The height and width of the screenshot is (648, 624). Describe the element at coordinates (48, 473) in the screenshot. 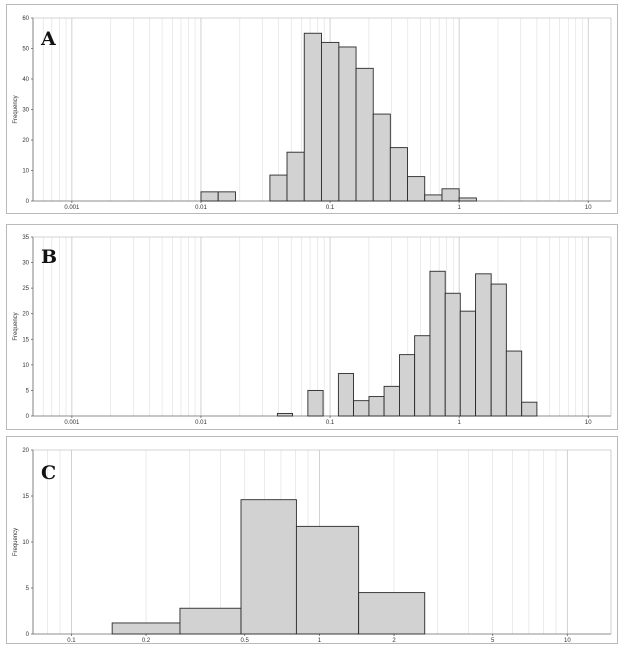

I see `panel-label: C` at that location.